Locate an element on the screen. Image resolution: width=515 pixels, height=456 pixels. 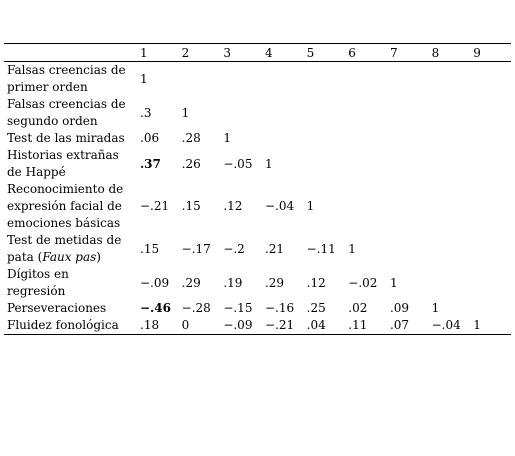
value-cell: .28 is located at coordinates (191, 138).